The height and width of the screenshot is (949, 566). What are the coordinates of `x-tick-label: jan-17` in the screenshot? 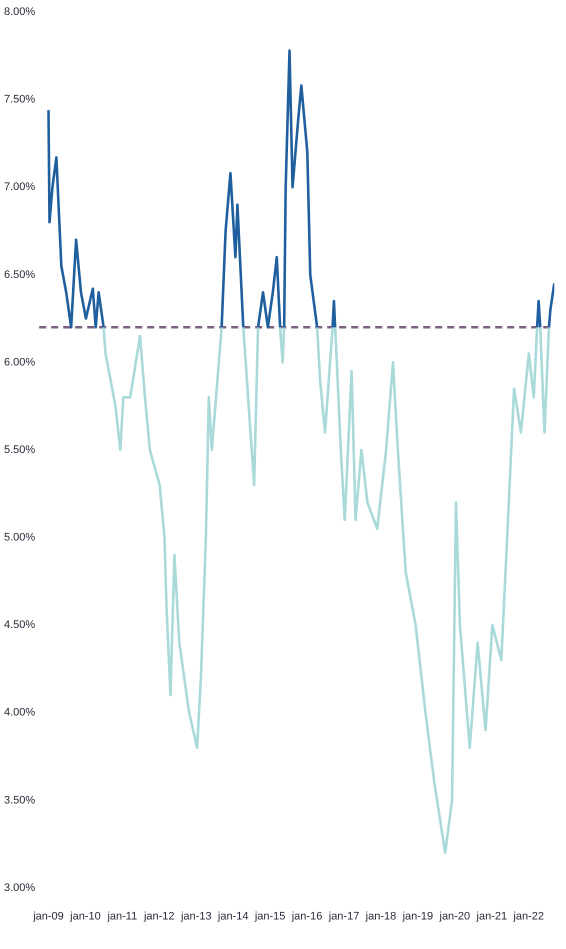 It's located at (344, 916).